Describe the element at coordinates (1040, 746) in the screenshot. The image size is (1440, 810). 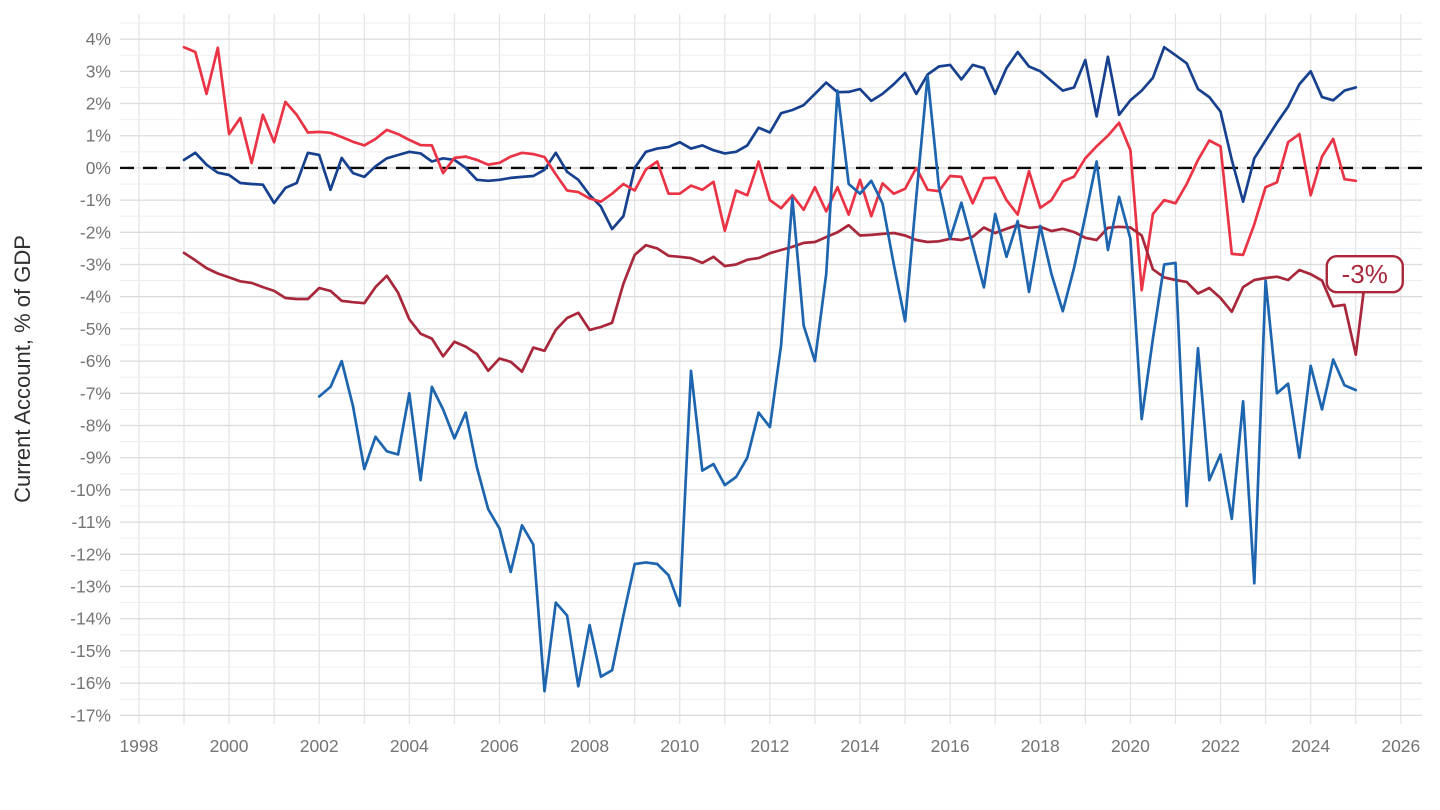
I see `x-tick-label: 2018` at that location.